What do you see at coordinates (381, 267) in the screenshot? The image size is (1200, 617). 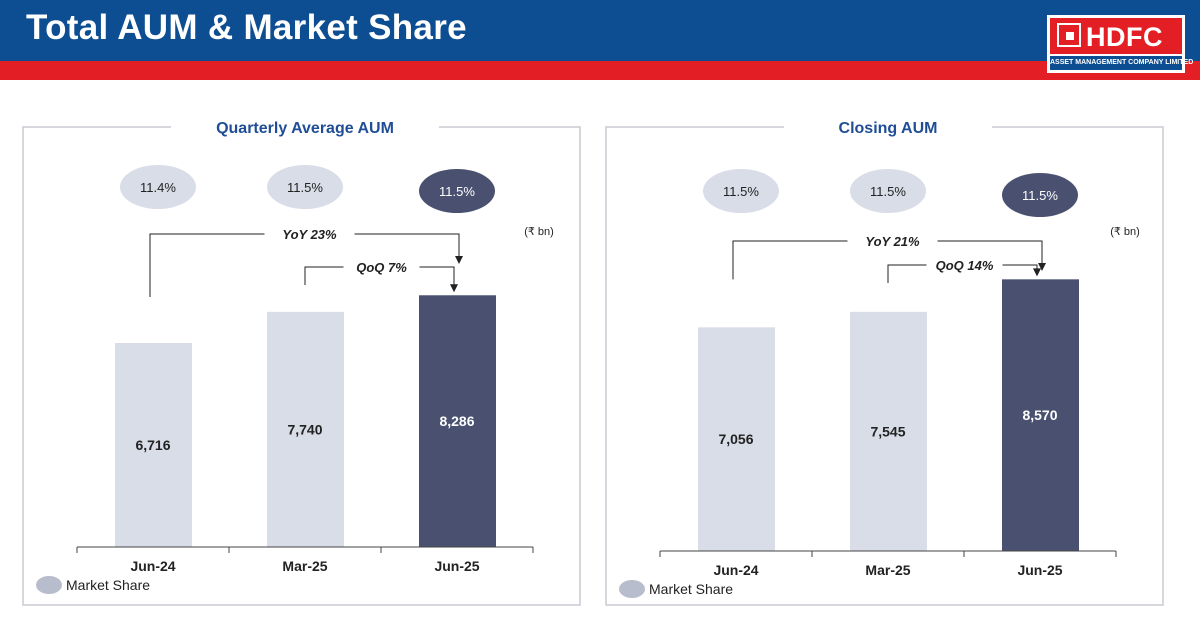 I see `qoq-annotation: QoQ 7%` at bounding box center [381, 267].